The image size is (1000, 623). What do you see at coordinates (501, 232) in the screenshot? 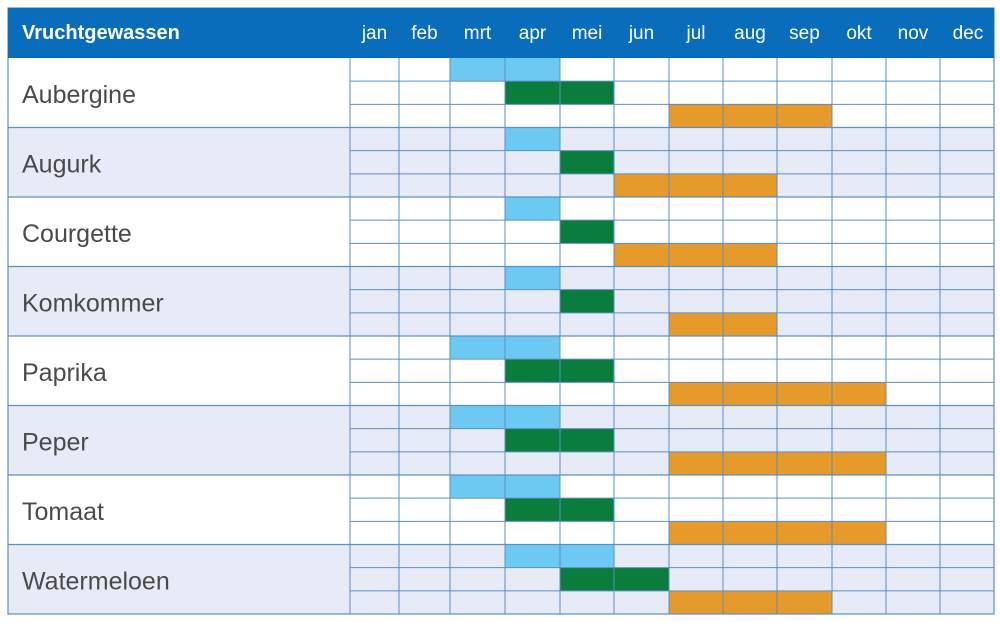
I see `row-band-courgette` at bounding box center [501, 232].